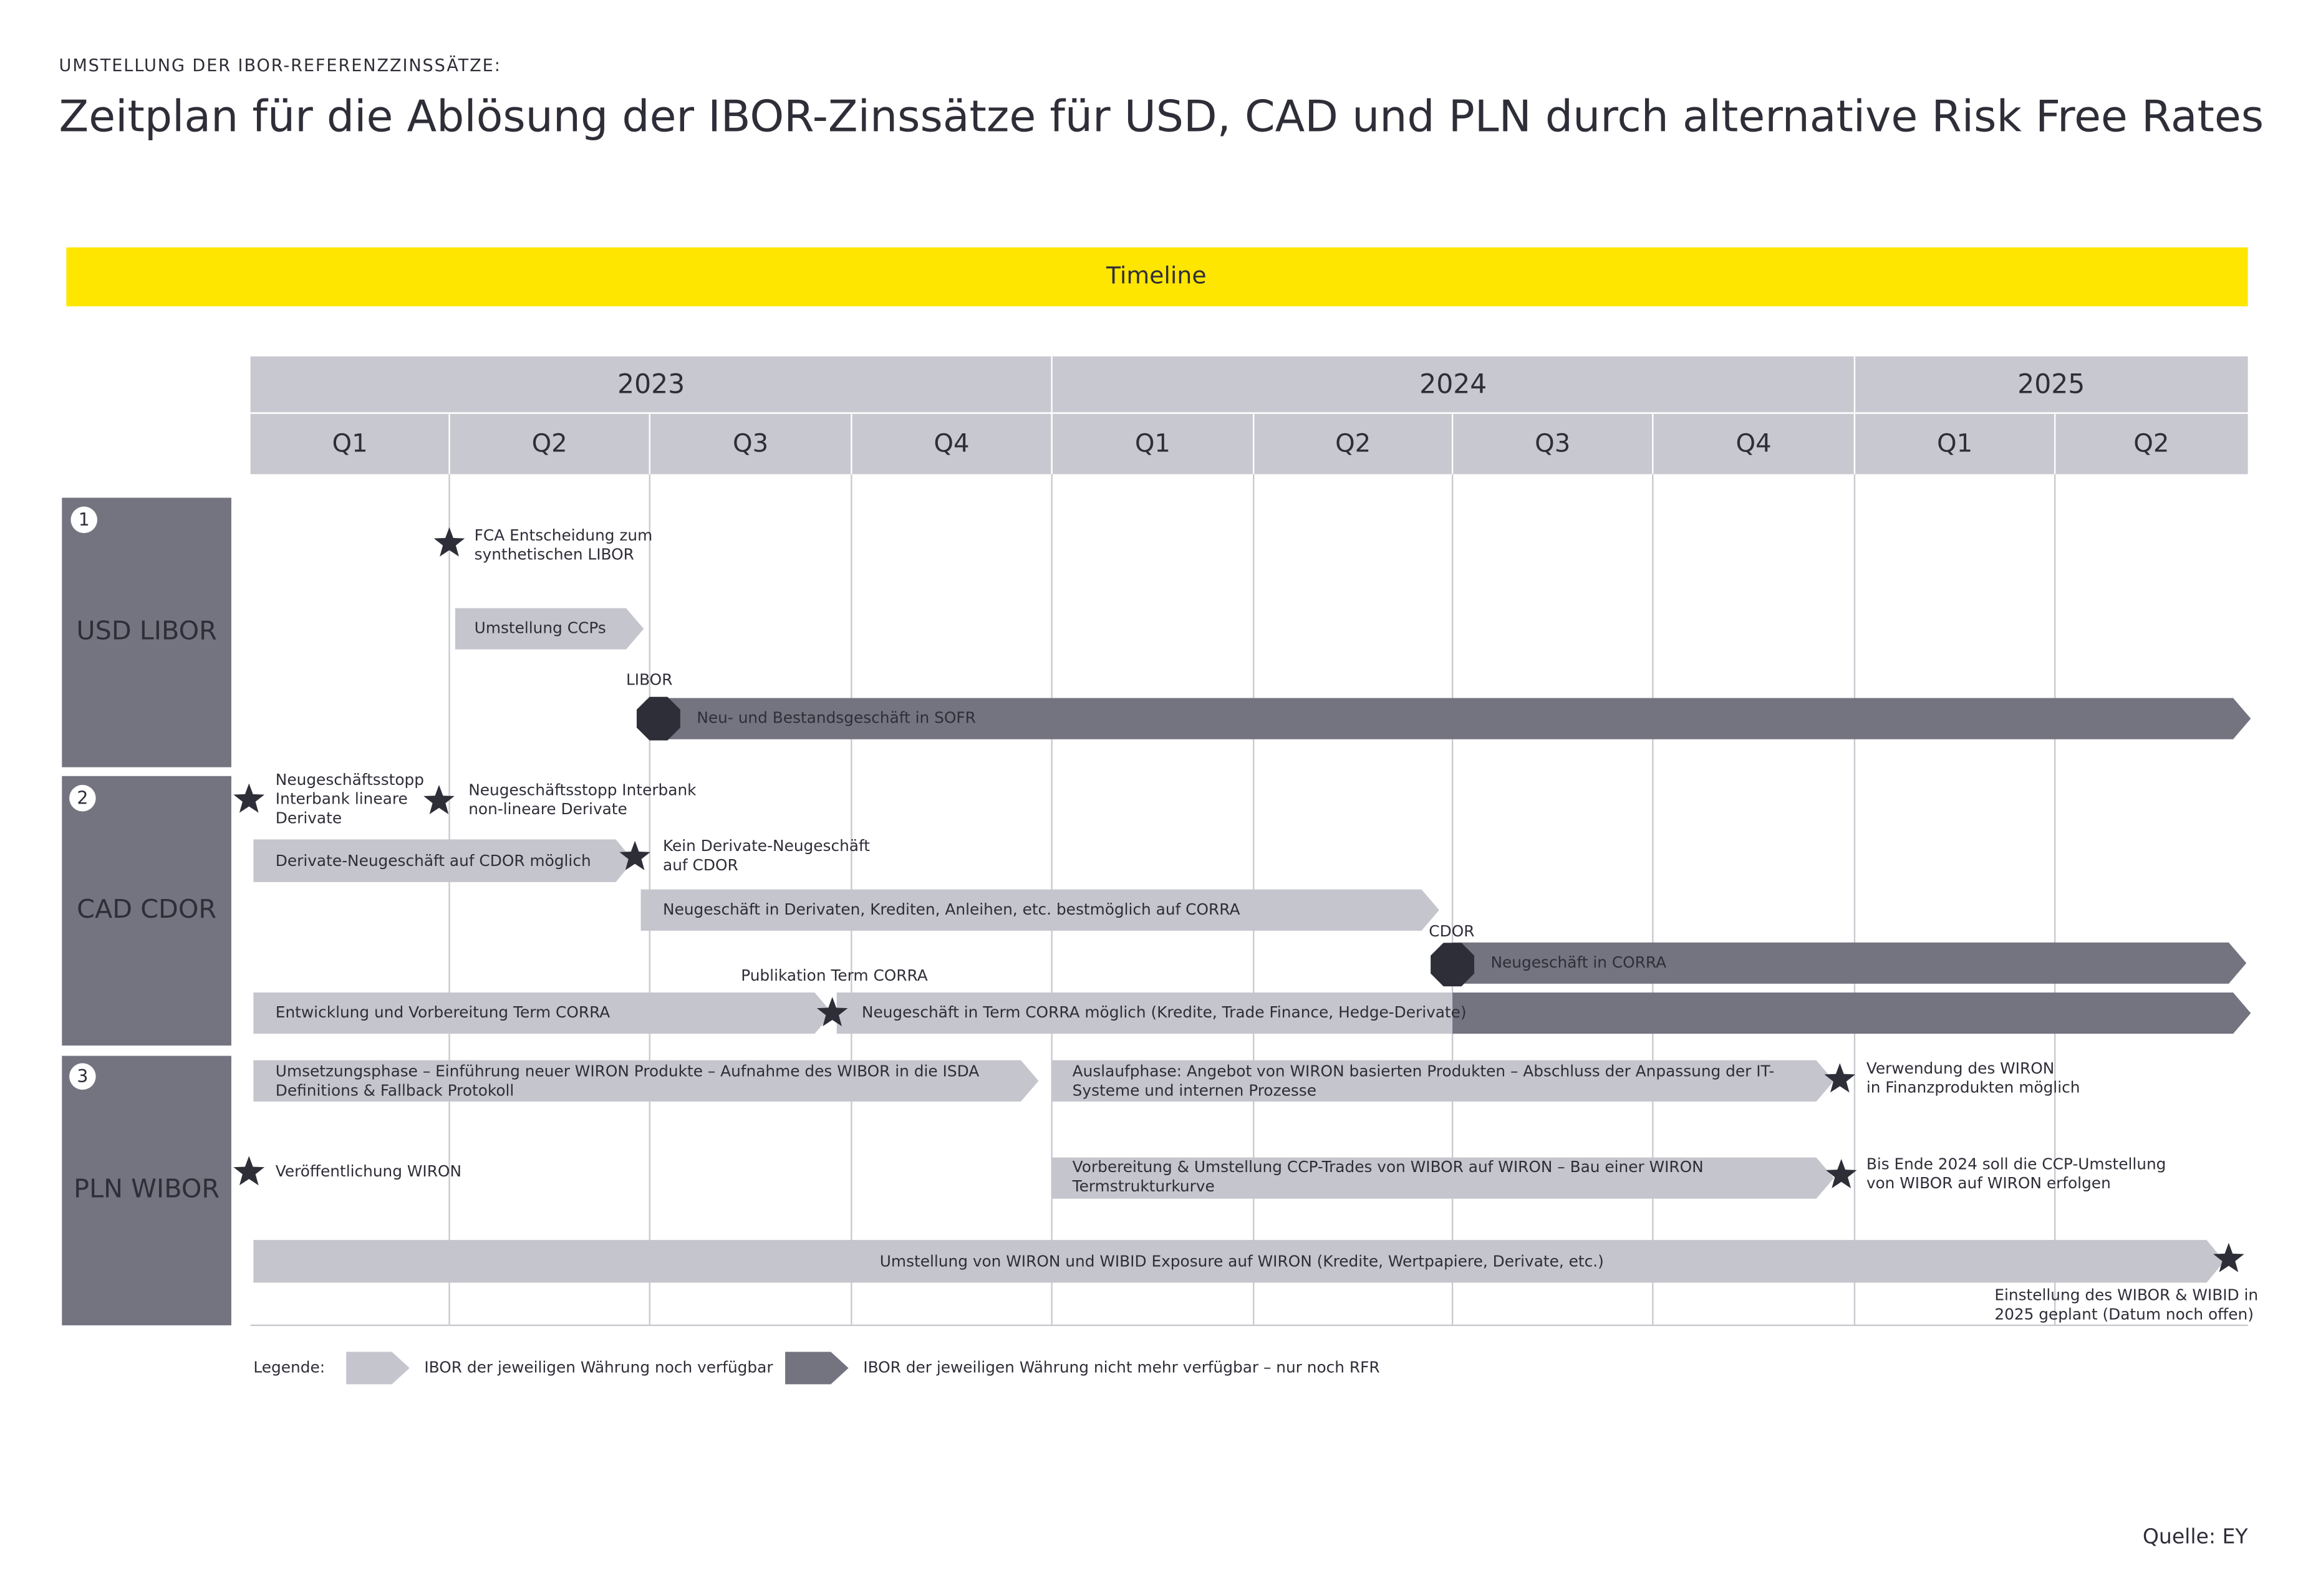  What do you see at coordinates (1960, 1068) in the screenshot?
I see `annotation: Verwendung des WIRON` at bounding box center [1960, 1068].